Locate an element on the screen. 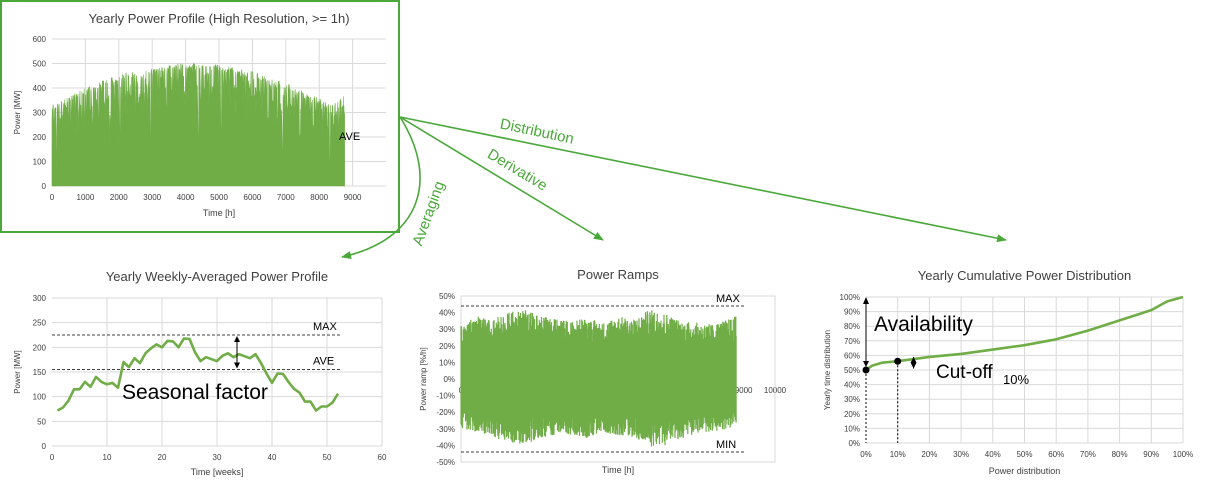  y-tick-label: 150 is located at coordinates (40, 372).